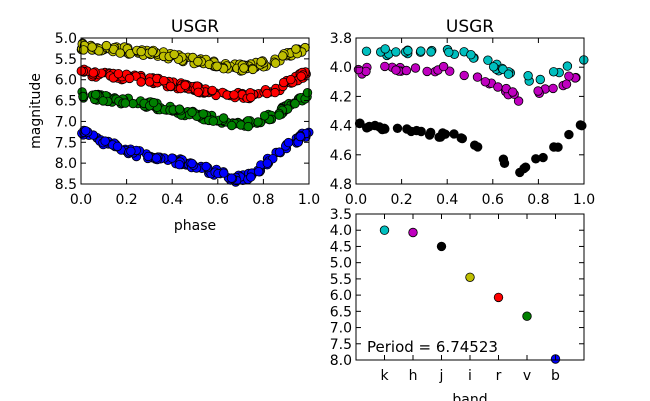  Describe the element at coordinates (195, 226) in the screenshot. I see `left-xlabel: phase` at that location.